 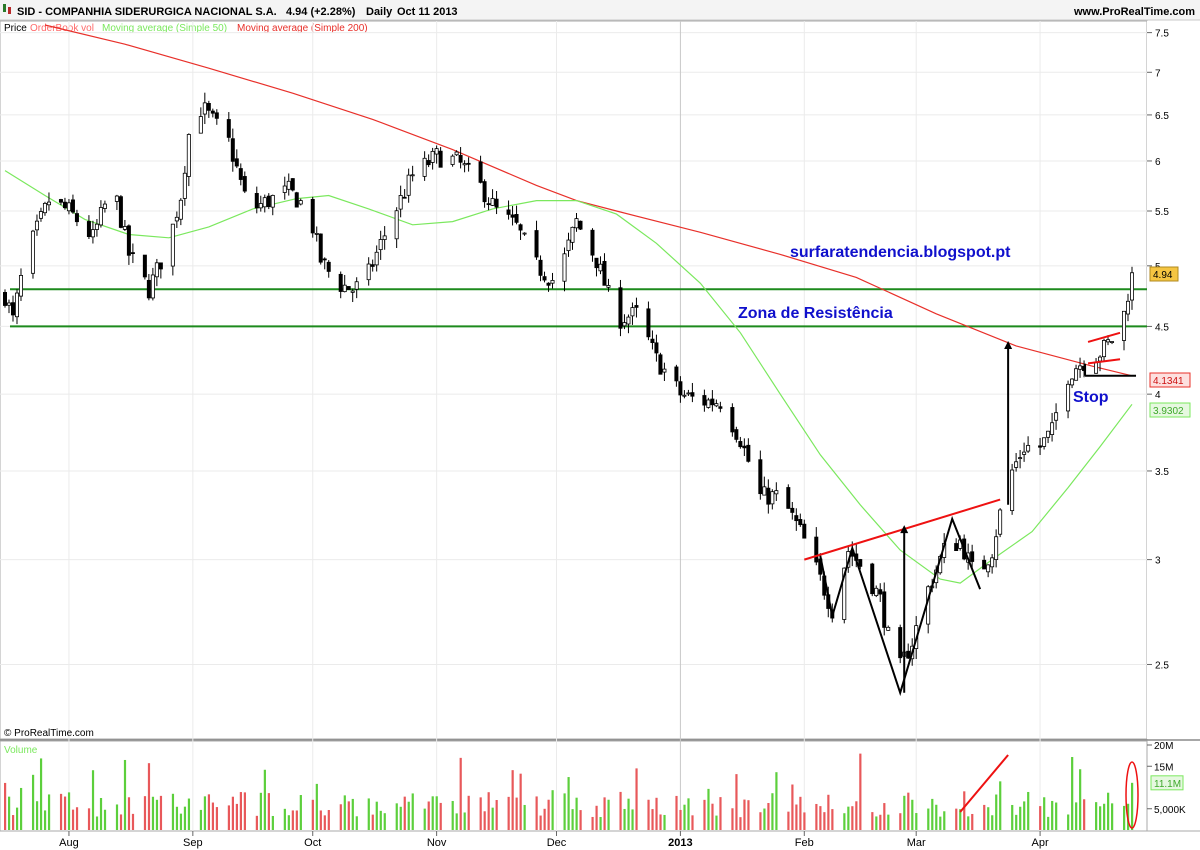 I want to click on price-tick-label: 2.5, so click(x=1162, y=665).